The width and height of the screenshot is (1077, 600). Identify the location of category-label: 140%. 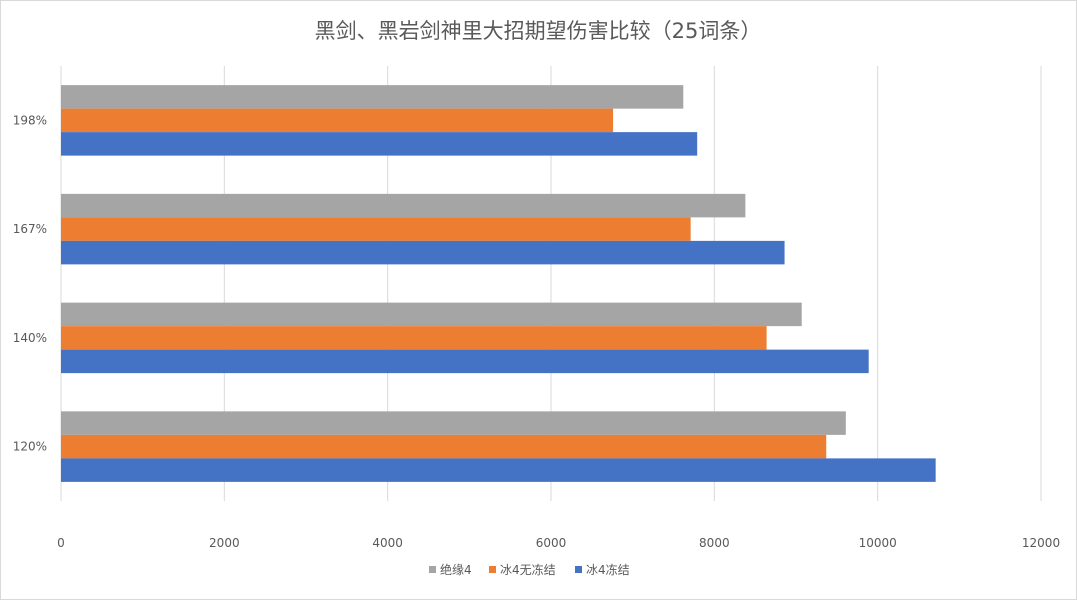
(30, 338).